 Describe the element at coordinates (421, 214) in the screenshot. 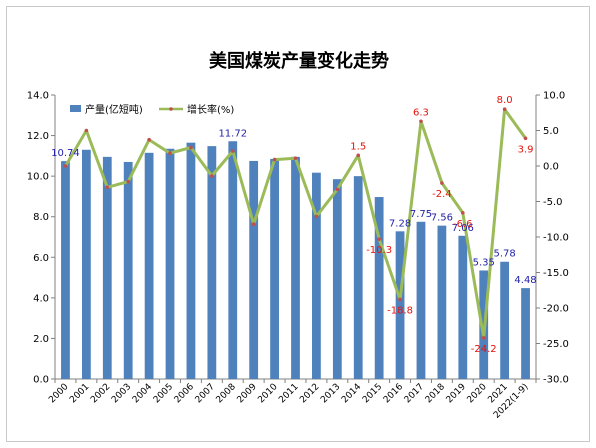

I see `bar-value-label: 7.75` at that location.